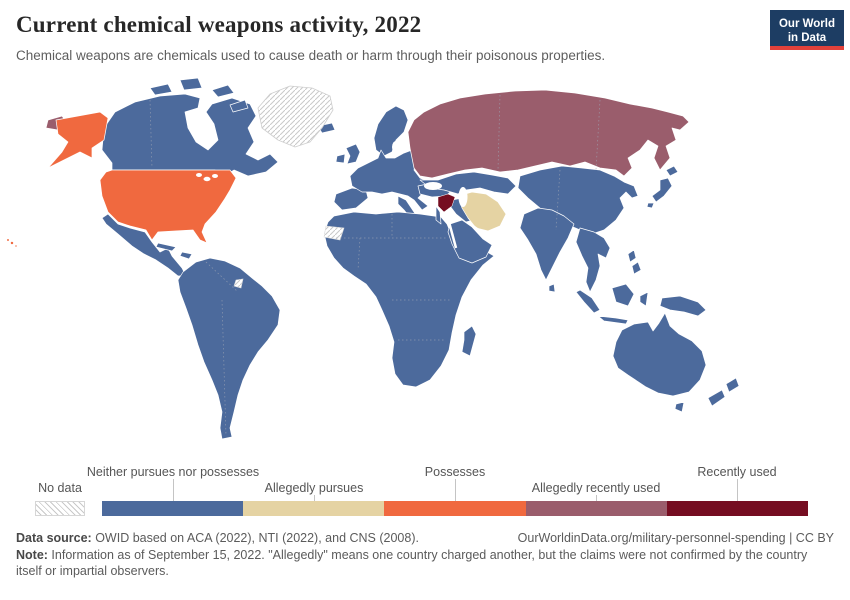  I want to click on note-label: Note:, so click(32, 555).